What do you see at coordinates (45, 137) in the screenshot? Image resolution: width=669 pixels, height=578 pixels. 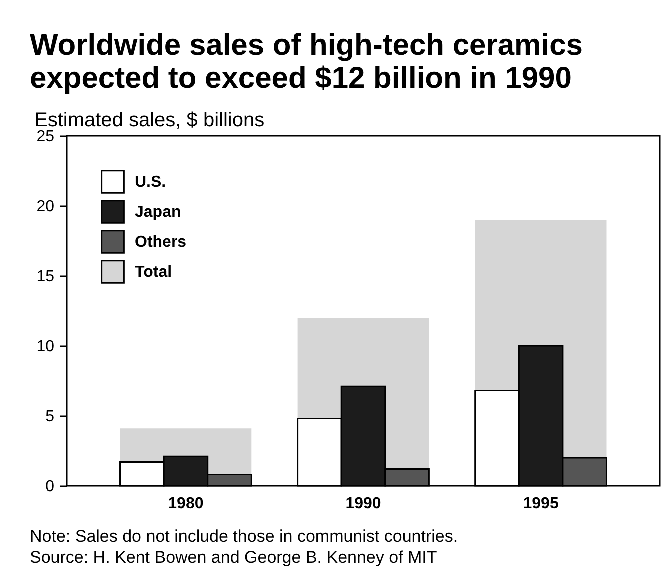 I see `y-tick-label: 25` at bounding box center [45, 137].